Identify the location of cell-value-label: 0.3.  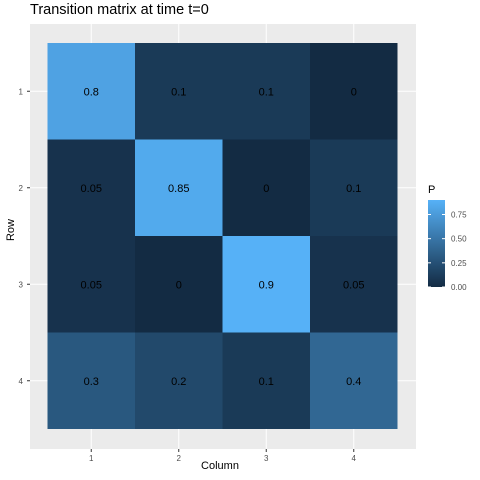
(91, 382).